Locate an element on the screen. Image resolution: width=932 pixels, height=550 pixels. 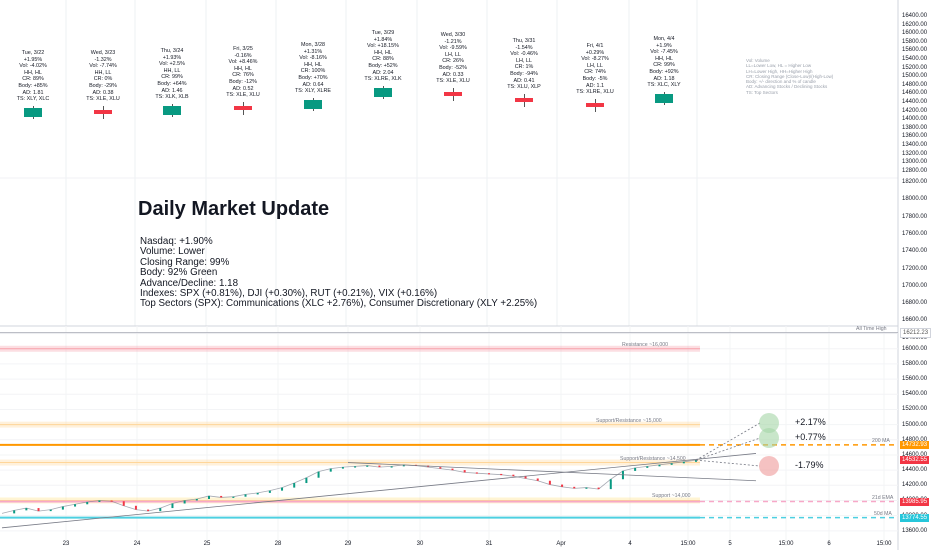
y-tick-label: 14800.00 is located at coordinates (915, 84).